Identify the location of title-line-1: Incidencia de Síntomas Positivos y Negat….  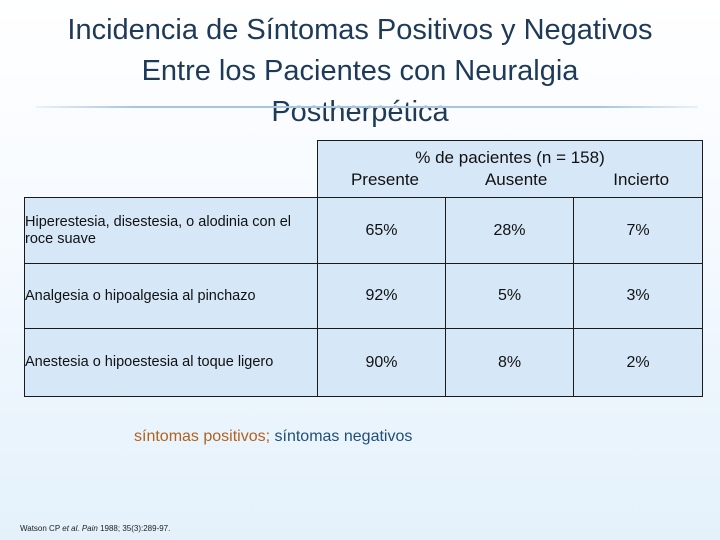
(360, 30).